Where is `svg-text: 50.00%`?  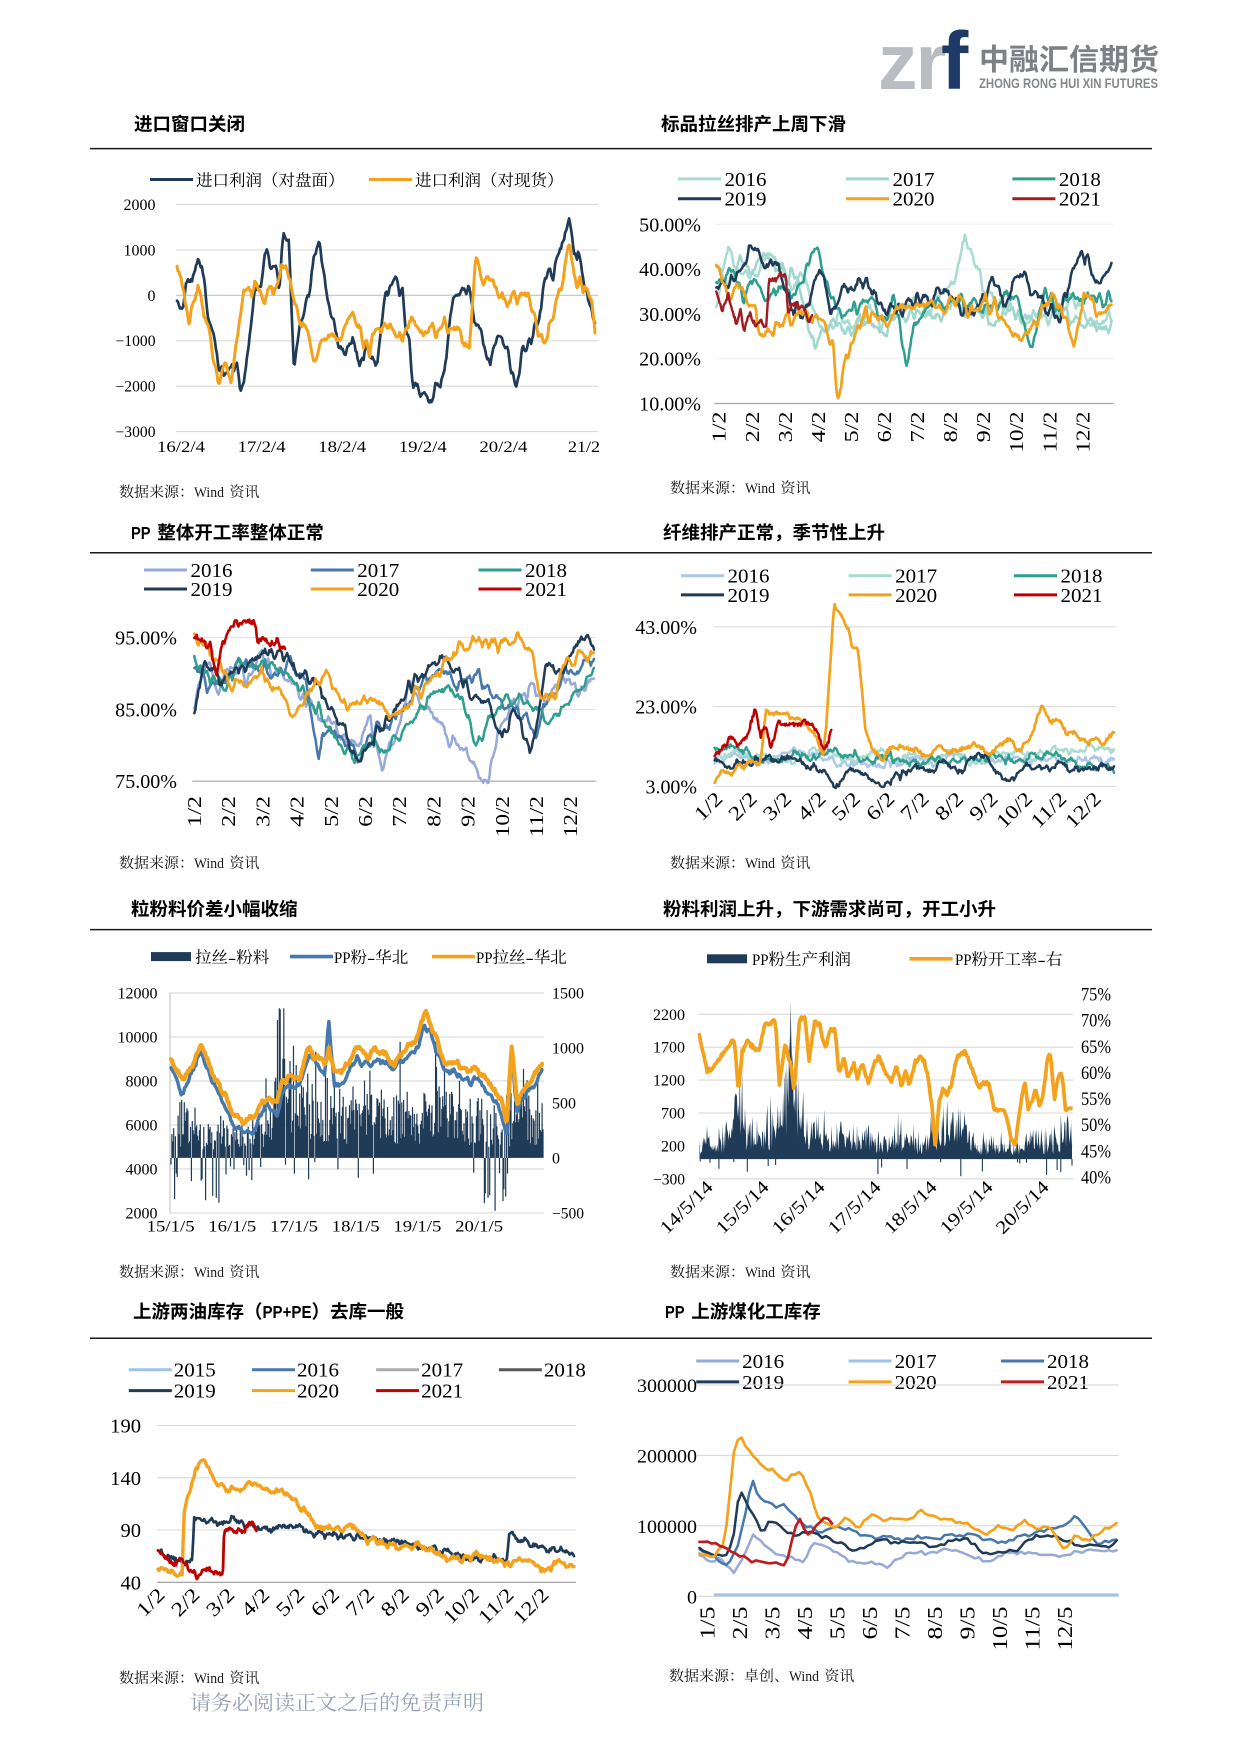
svg-text: 50.00% is located at coordinates (670, 225).